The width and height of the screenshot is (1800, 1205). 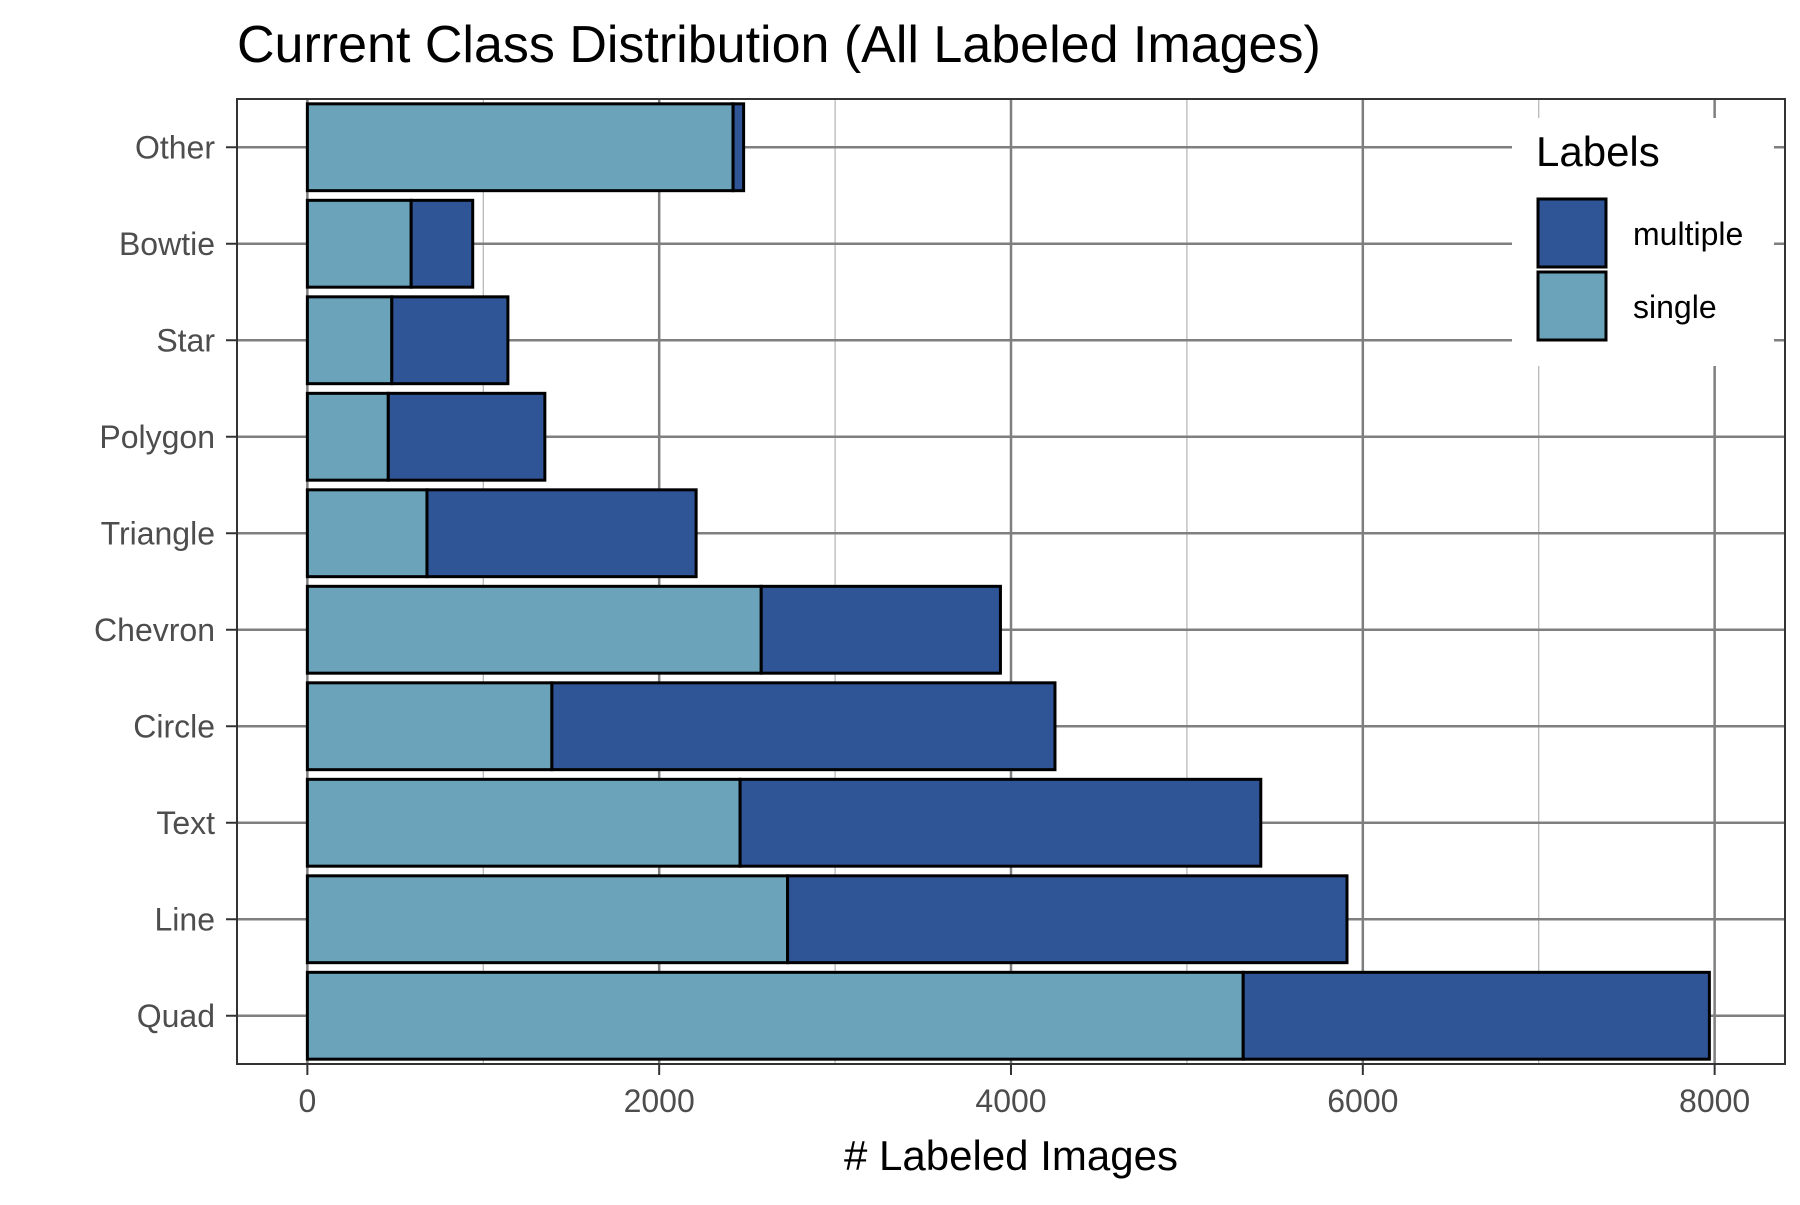 What do you see at coordinates (803, 726) in the screenshot?
I see `bar-multiple-circle` at bounding box center [803, 726].